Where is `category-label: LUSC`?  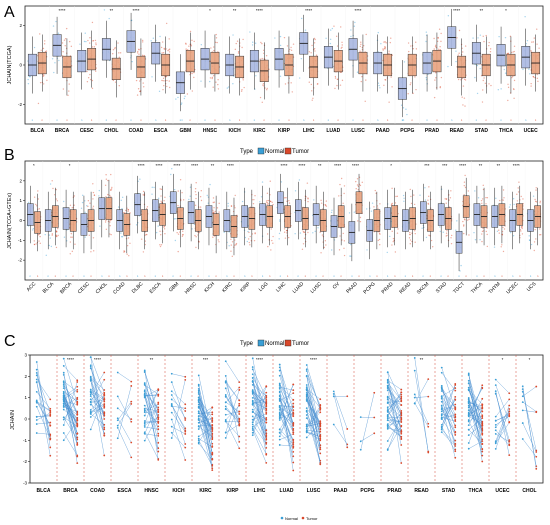 category-label: LUSC is located at coordinates (358, 131).